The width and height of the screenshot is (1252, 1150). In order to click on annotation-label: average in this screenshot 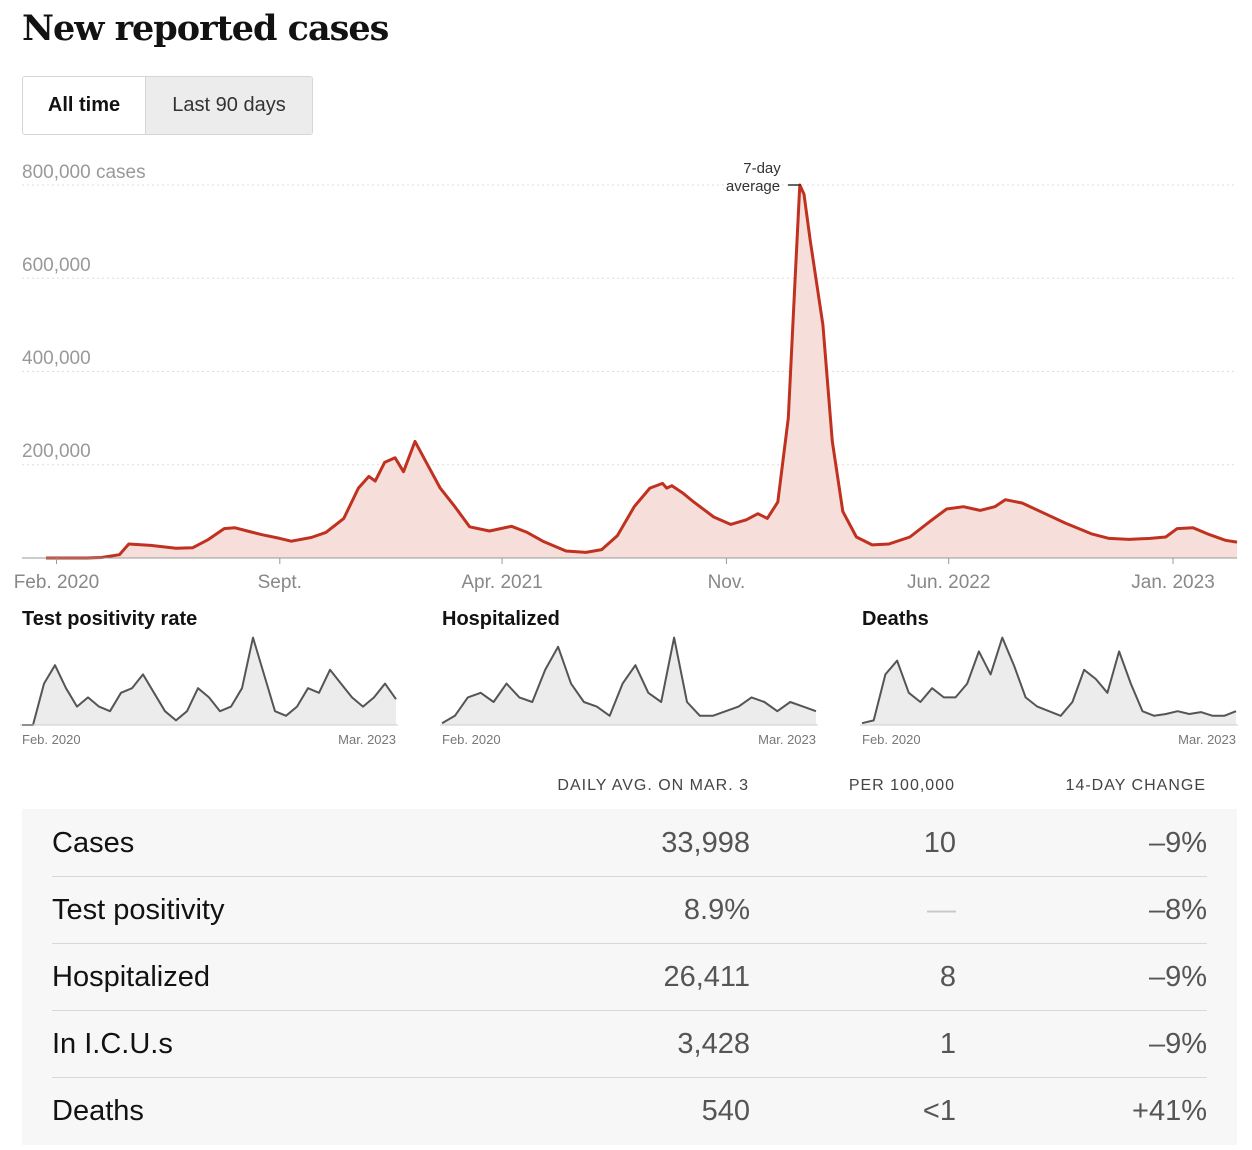, I will do `click(753, 186)`.